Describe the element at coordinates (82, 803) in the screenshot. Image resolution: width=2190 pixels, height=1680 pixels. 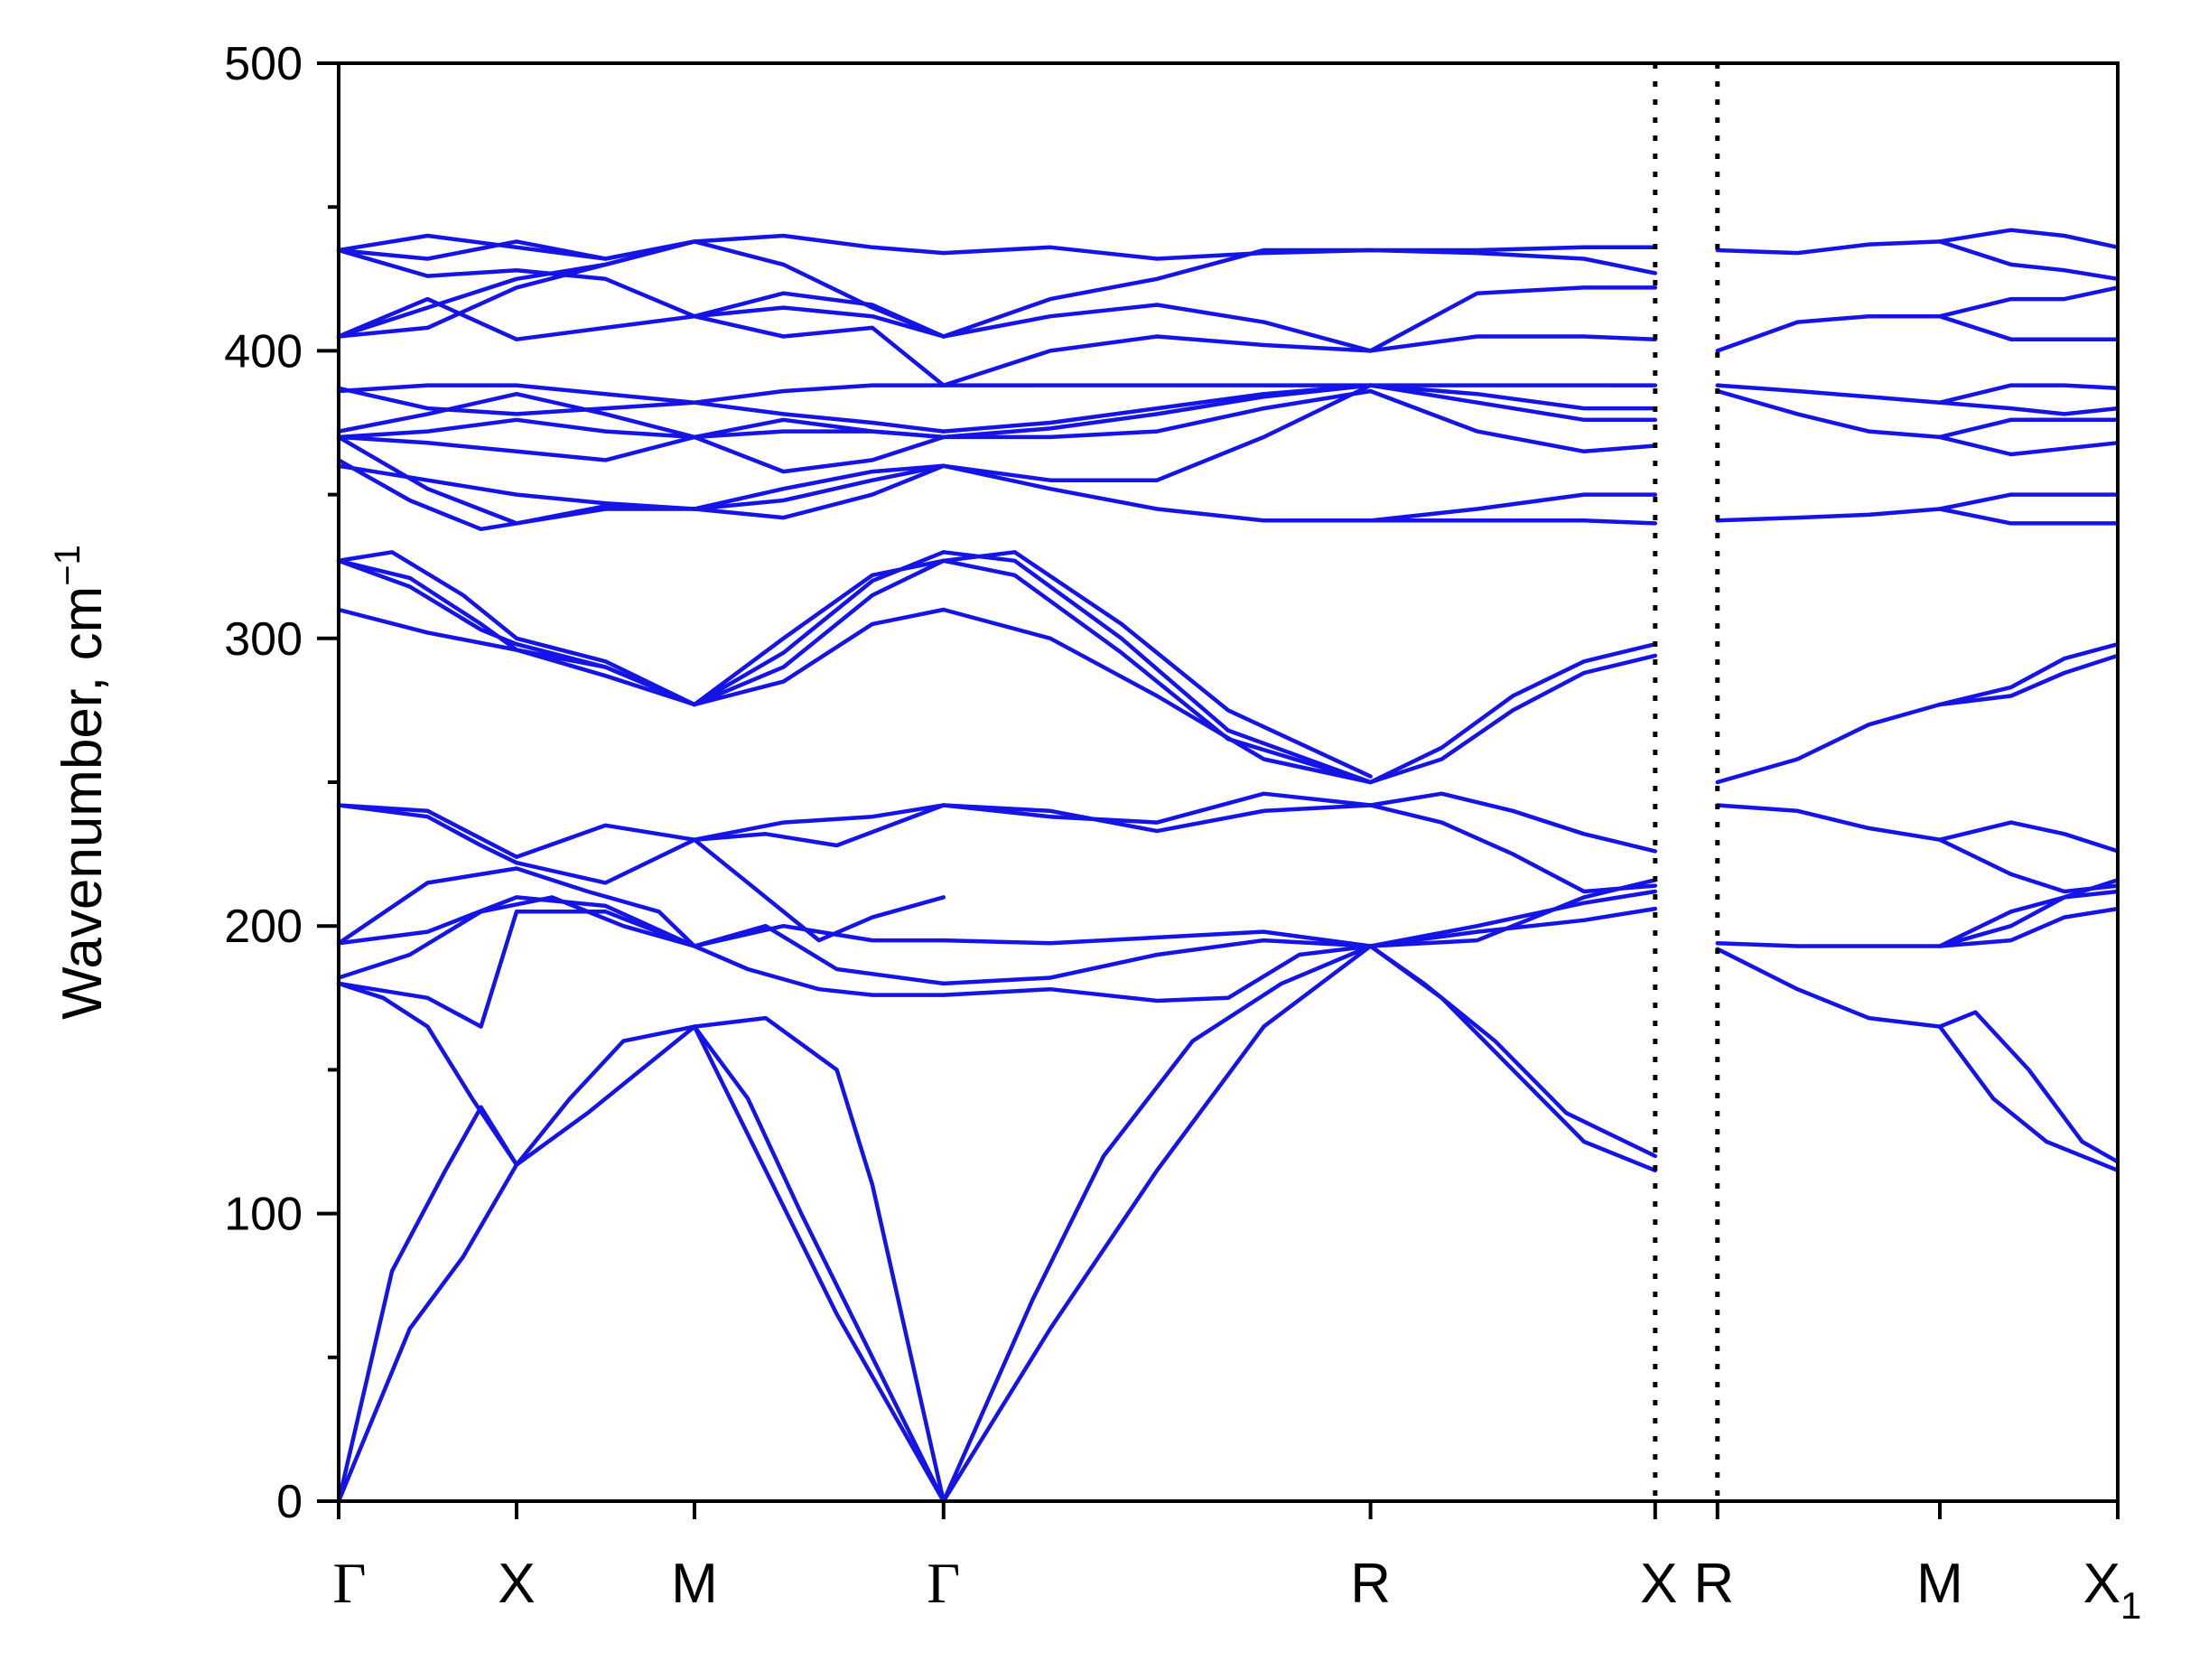
I see `y-axis-title-text: Wavenumber, cm` at that location.